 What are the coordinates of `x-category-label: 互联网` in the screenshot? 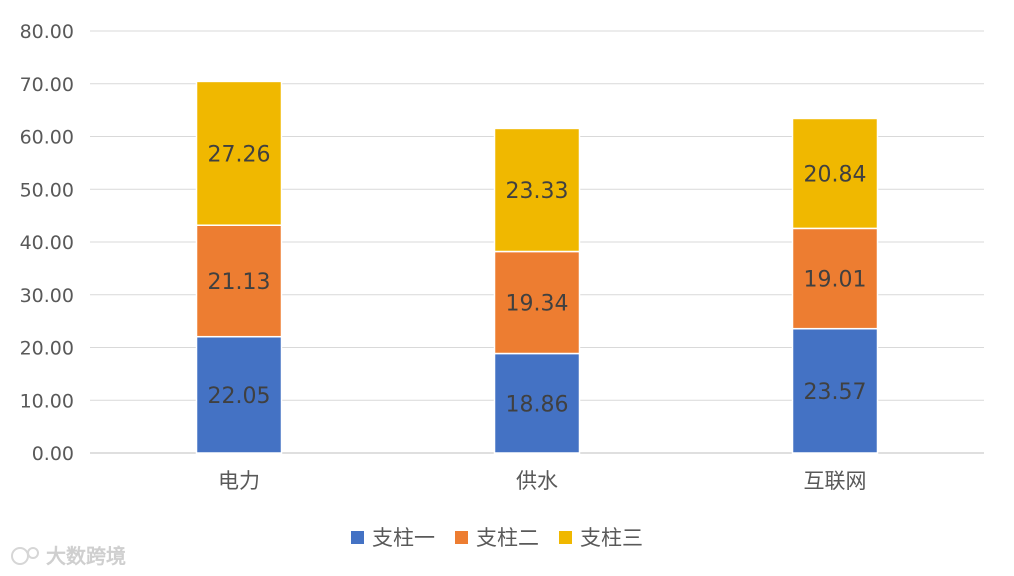 It's located at (835, 481).